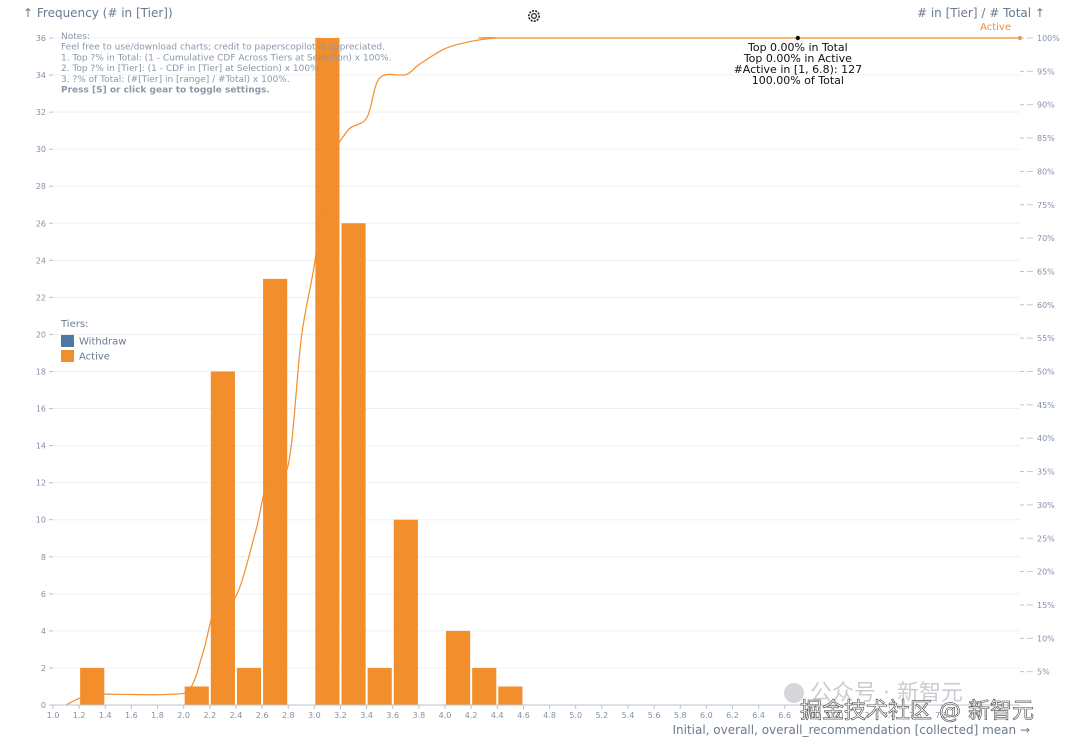 The height and width of the screenshot is (745, 1080). Describe the element at coordinates (105, 715) in the screenshot. I see `x-tick-label: 1.4` at that location.